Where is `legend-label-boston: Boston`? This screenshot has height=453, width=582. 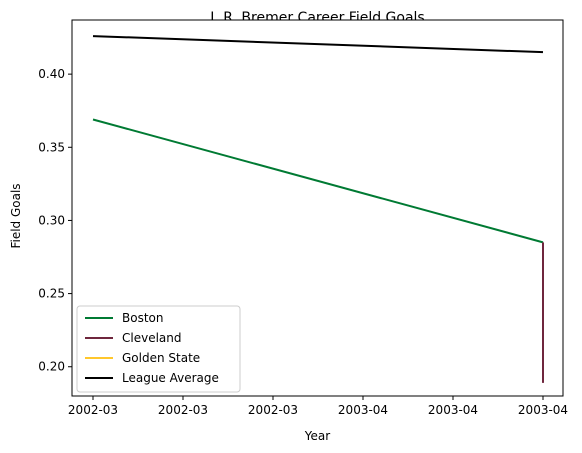 legend-label-boston: Boston is located at coordinates (142, 318).